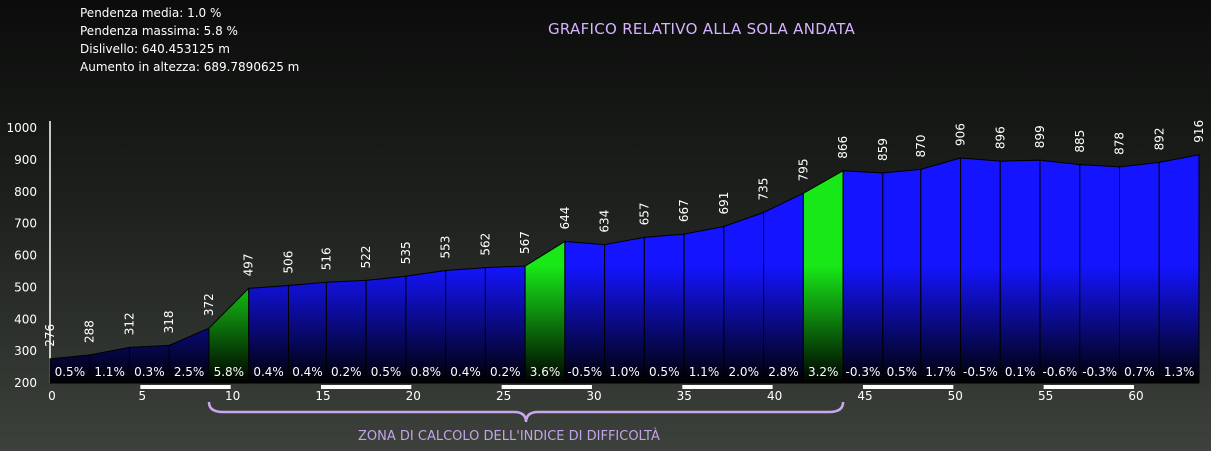 This screenshot has width=1211, height=451. What do you see at coordinates (288, 262) in the screenshot?
I see `elevation-label: 506` at bounding box center [288, 262].